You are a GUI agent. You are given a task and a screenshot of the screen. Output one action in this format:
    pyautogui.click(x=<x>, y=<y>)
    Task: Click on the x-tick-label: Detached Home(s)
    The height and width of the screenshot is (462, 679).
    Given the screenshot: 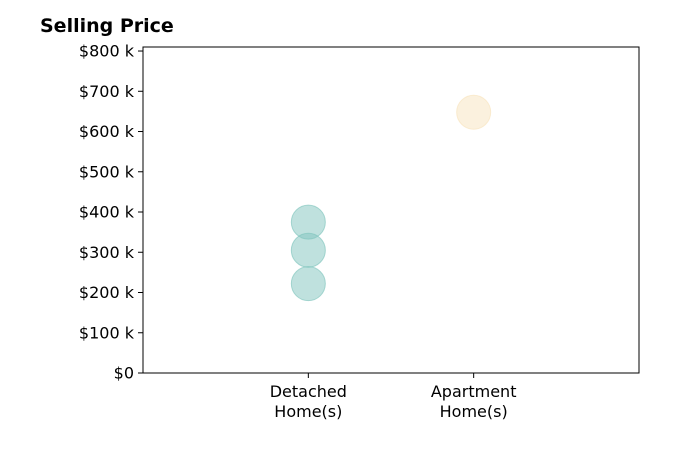 What is the action you would take?
    pyautogui.click(x=308, y=401)
    